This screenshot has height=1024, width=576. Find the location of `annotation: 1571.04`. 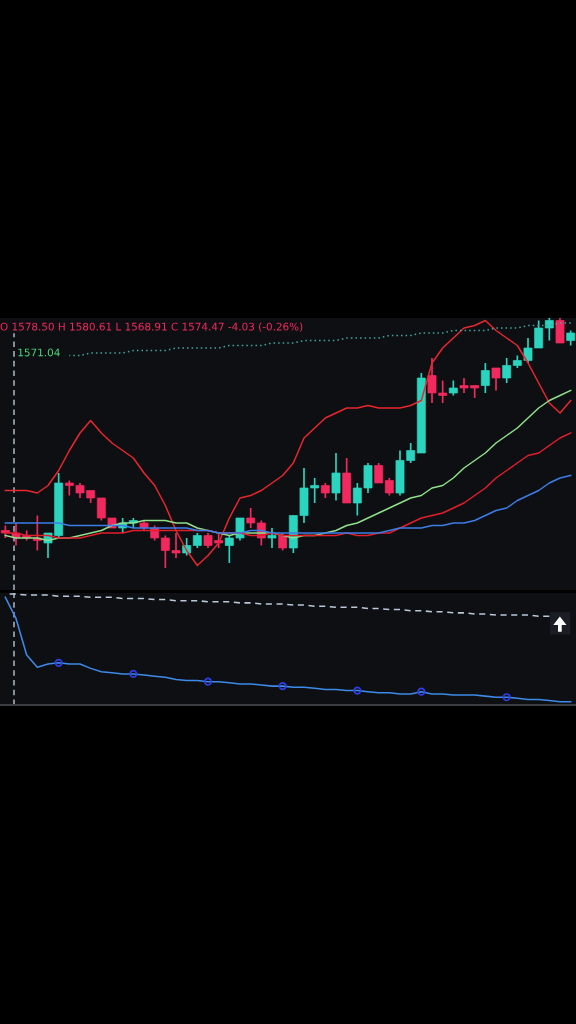

annotation: 1571.04 is located at coordinates (39, 352).